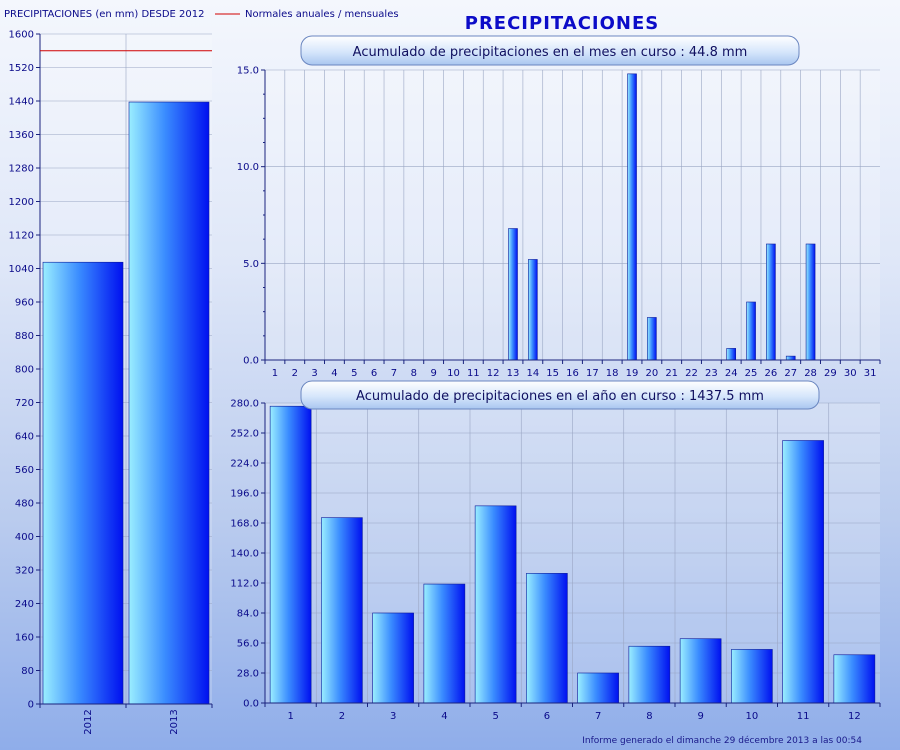 Image resolution: width=900 pixels, height=750 pixels. Describe the element at coordinates (251, 704) in the screenshot. I see `monthly-ytick-label: 0.0` at that location.